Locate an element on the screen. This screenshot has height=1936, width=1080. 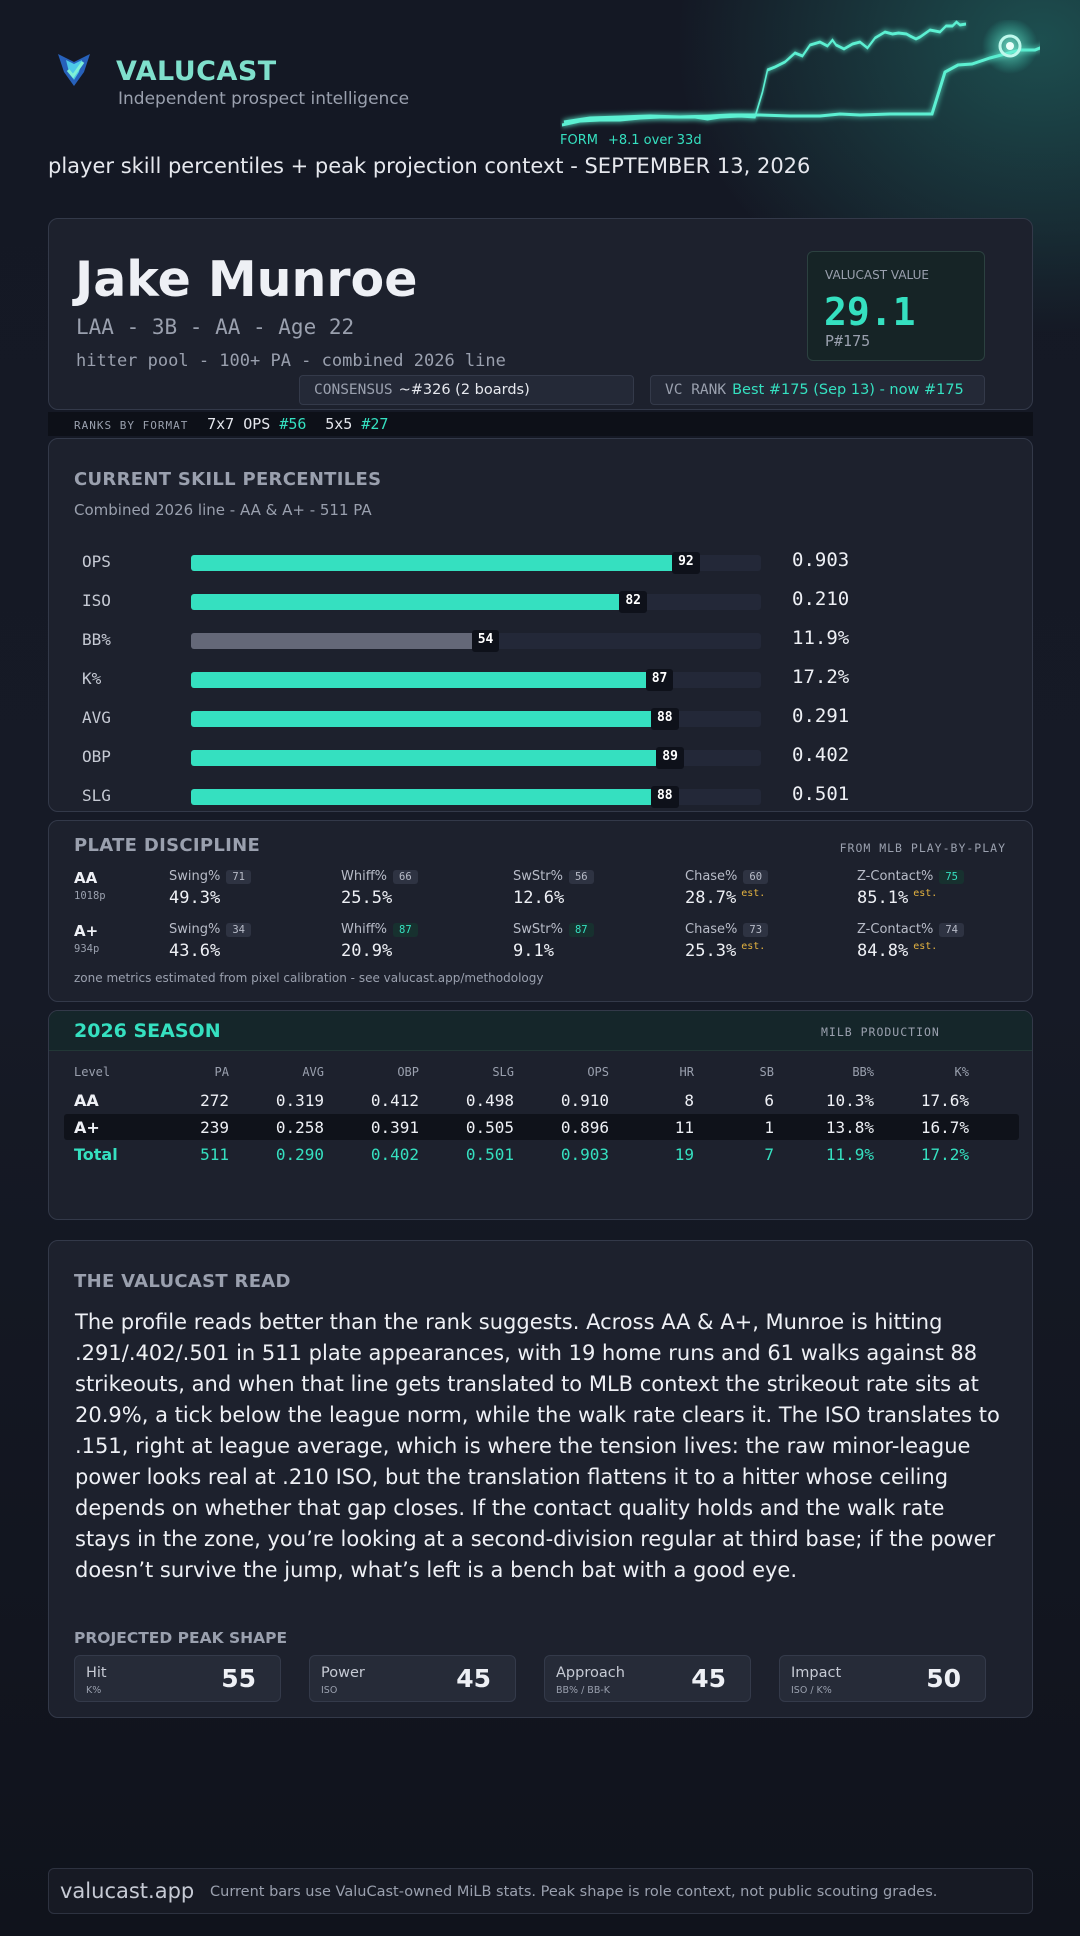
column-header: AVG is located at coordinates (313, 1072).